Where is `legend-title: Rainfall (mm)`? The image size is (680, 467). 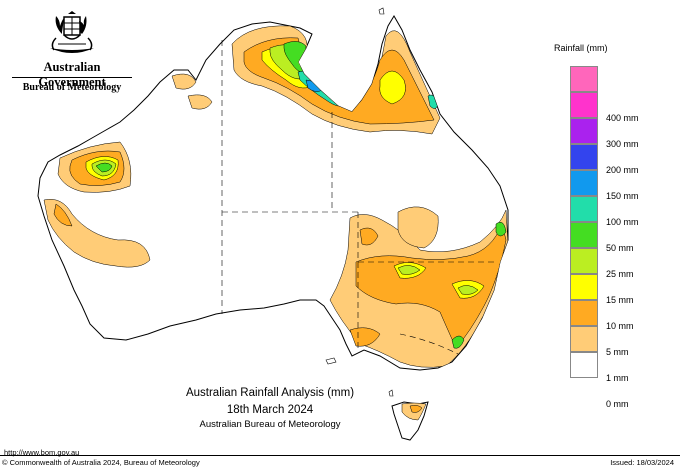 legend-title: Rainfall (mm) is located at coordinates (581, 48).